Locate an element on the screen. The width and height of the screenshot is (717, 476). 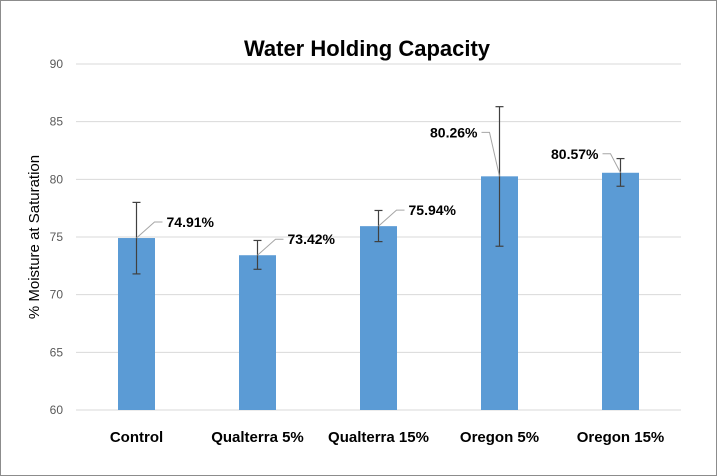
data-label: 74.91% is located at coordinates (191, 222).